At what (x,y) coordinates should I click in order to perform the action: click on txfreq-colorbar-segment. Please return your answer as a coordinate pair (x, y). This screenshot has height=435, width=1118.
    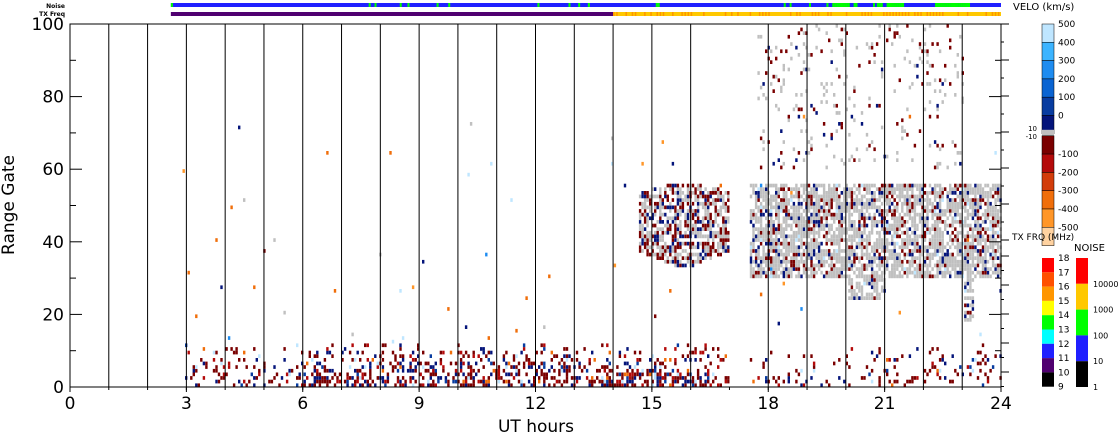
    Looking at the image, I should click on (1048, 351).